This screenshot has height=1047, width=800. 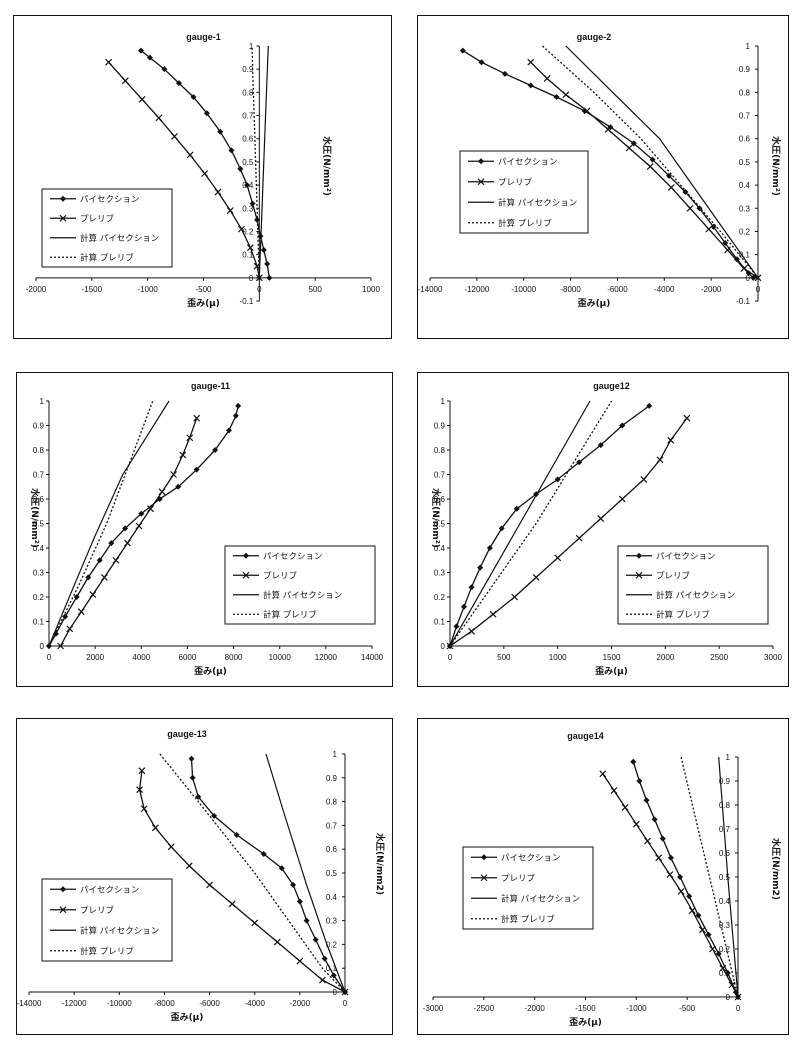 I want to click on series-line-x, so click(x=670, y=885).